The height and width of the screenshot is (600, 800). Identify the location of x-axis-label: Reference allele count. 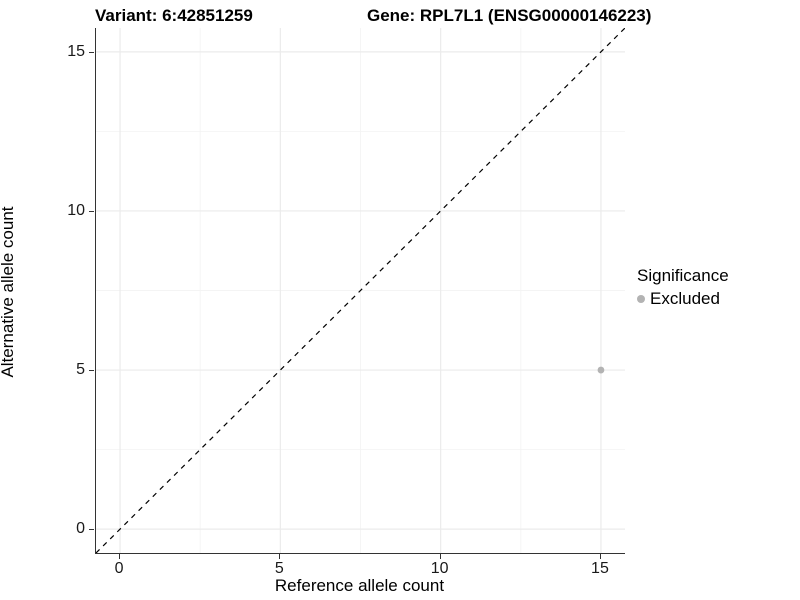
(359, 585).